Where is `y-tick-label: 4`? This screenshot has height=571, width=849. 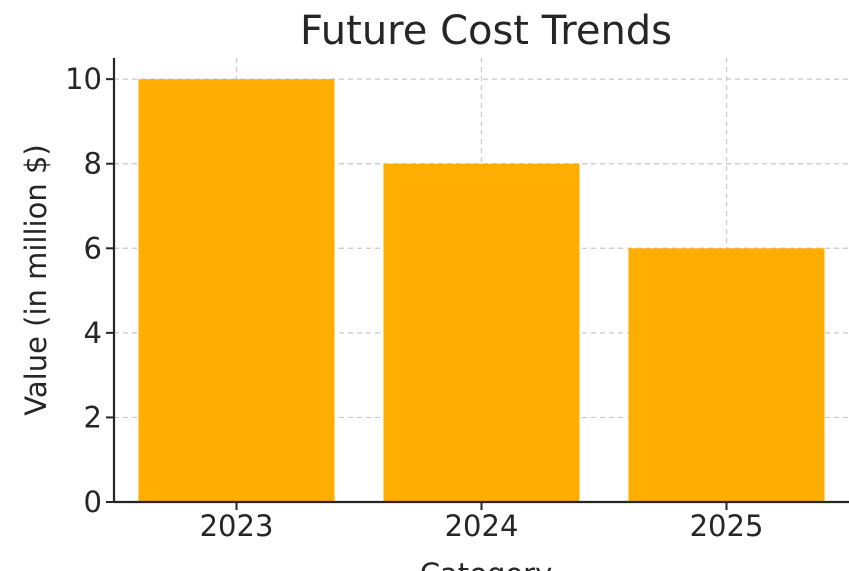 y-tick-label: 4 is located at coordinates (93, 333).